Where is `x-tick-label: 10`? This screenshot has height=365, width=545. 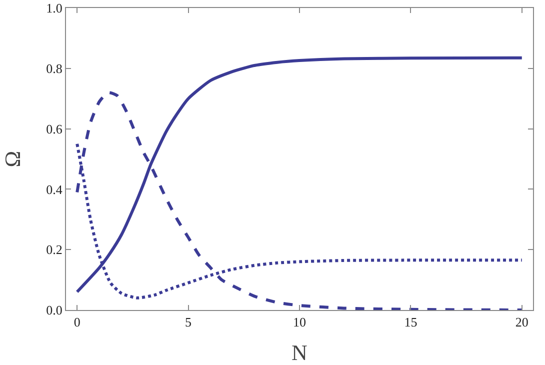 x-tick-label: 10 is located at coordinates (299, 322).